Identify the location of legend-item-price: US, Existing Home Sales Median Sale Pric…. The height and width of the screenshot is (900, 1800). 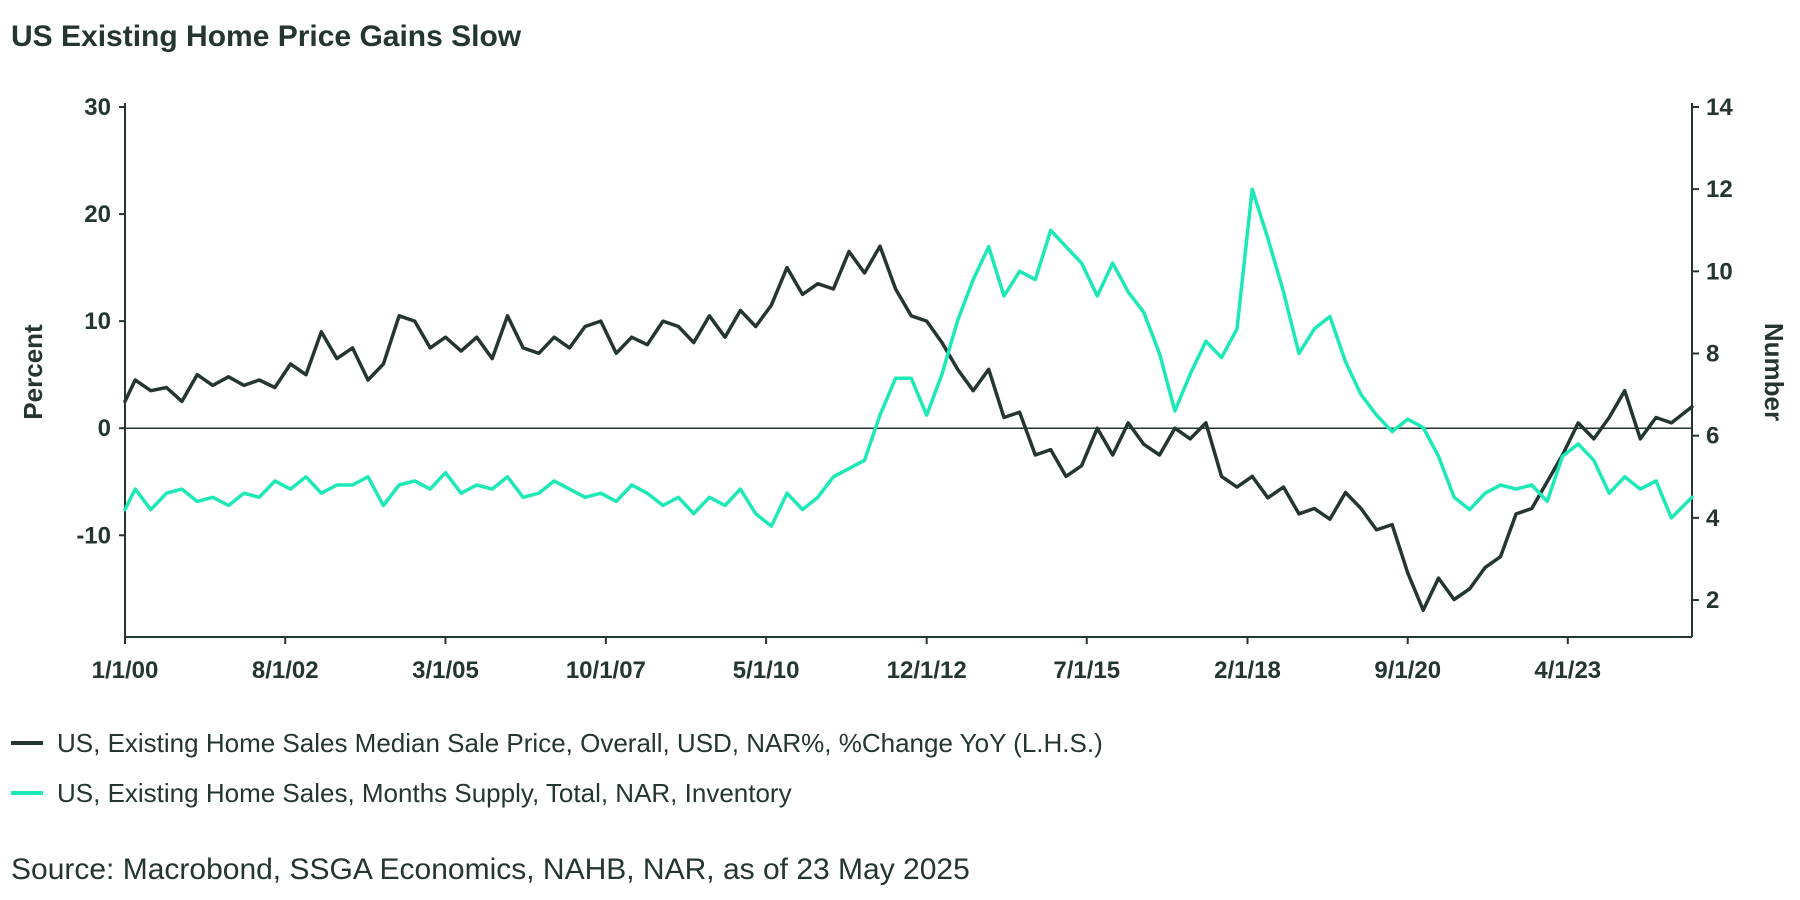
(557, 743).